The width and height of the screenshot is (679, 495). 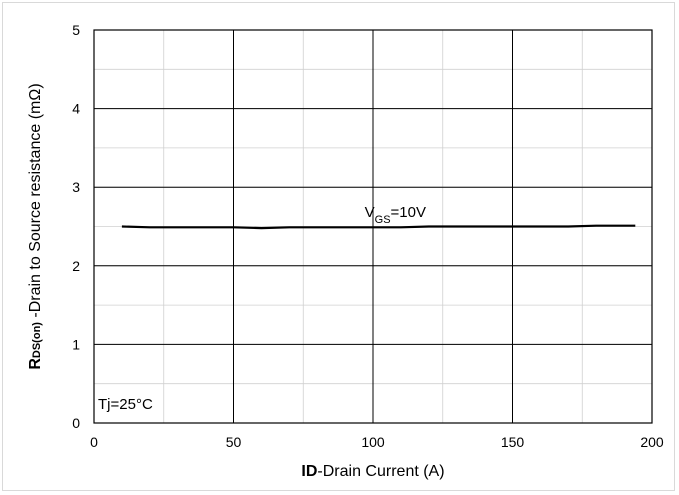 What do you see at coordinates (76, 30) in the screenshot?
I see `y-tick-label: 5` at bounding box center [76, 30].